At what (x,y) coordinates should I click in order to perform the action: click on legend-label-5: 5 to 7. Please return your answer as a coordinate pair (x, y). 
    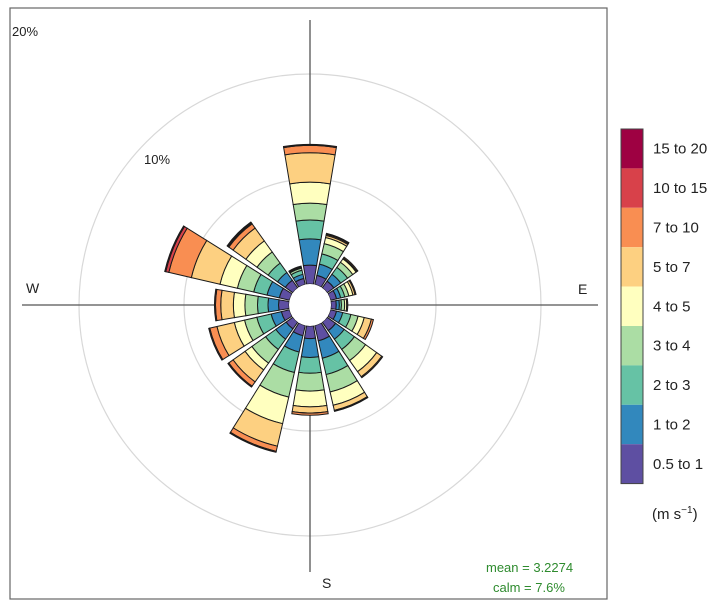
    Looking at the image, I should click on (672, 267).